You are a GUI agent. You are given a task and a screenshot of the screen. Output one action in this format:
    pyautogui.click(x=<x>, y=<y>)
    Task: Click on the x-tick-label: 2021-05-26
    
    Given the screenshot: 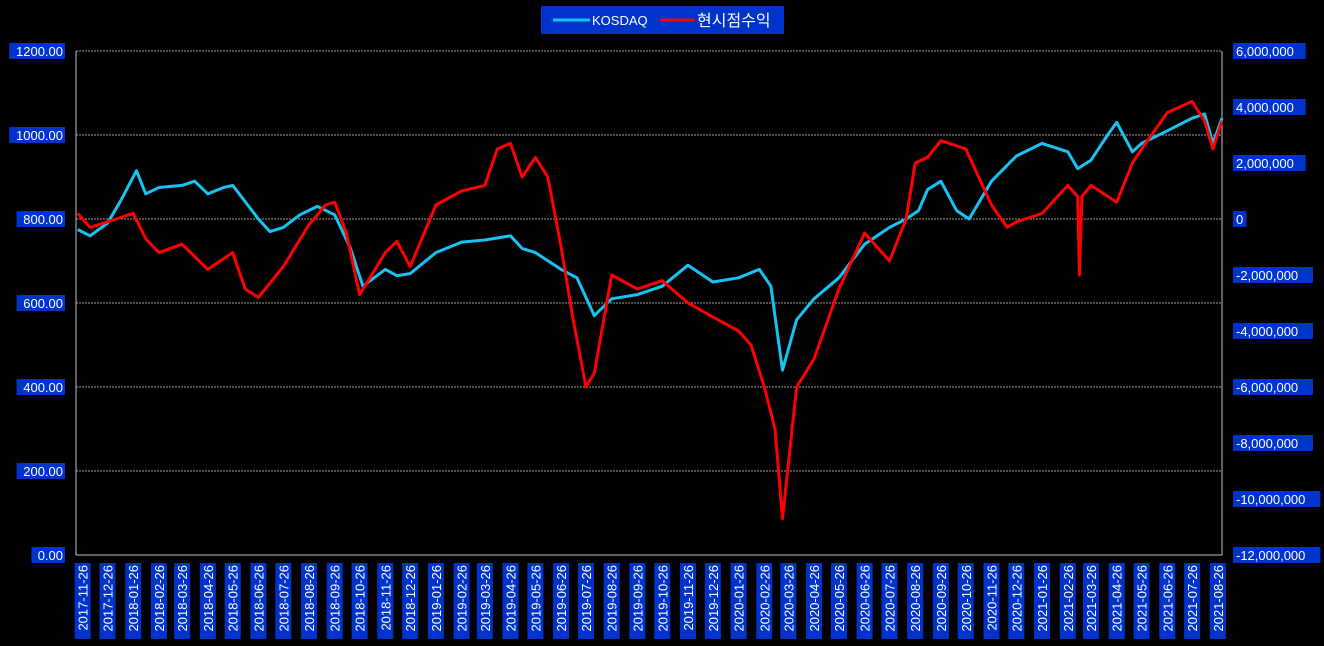 What is the action you would take?
    pyautogui.click(x=1142, y=598)
    